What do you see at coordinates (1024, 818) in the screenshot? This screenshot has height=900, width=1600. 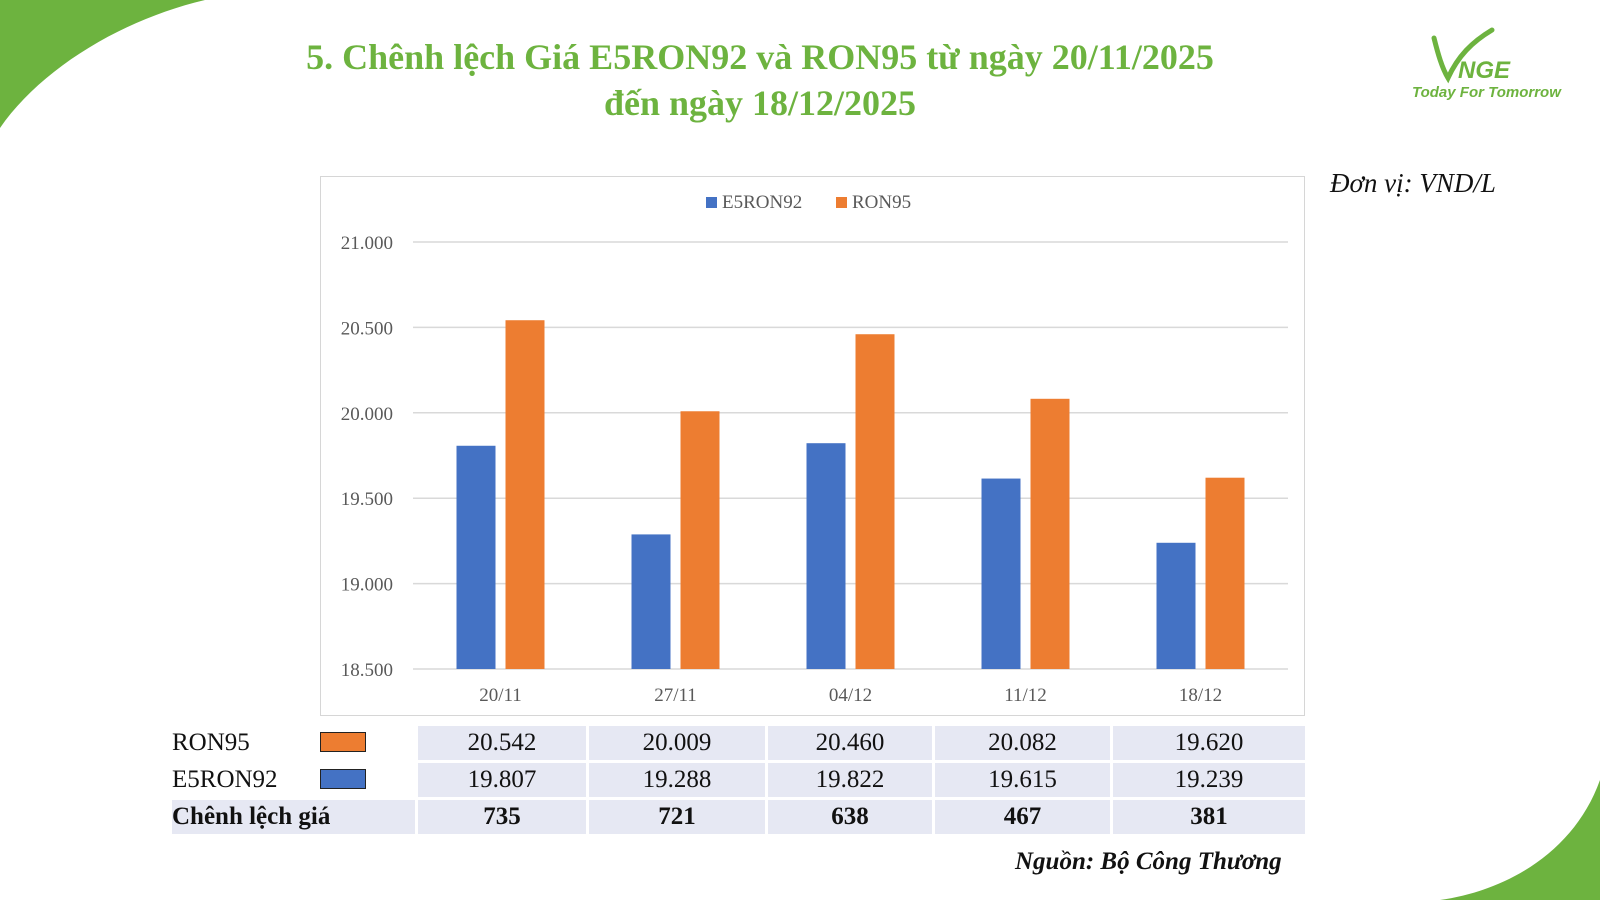 I see `table-cell: 467` at bounding box center [1024, 818].